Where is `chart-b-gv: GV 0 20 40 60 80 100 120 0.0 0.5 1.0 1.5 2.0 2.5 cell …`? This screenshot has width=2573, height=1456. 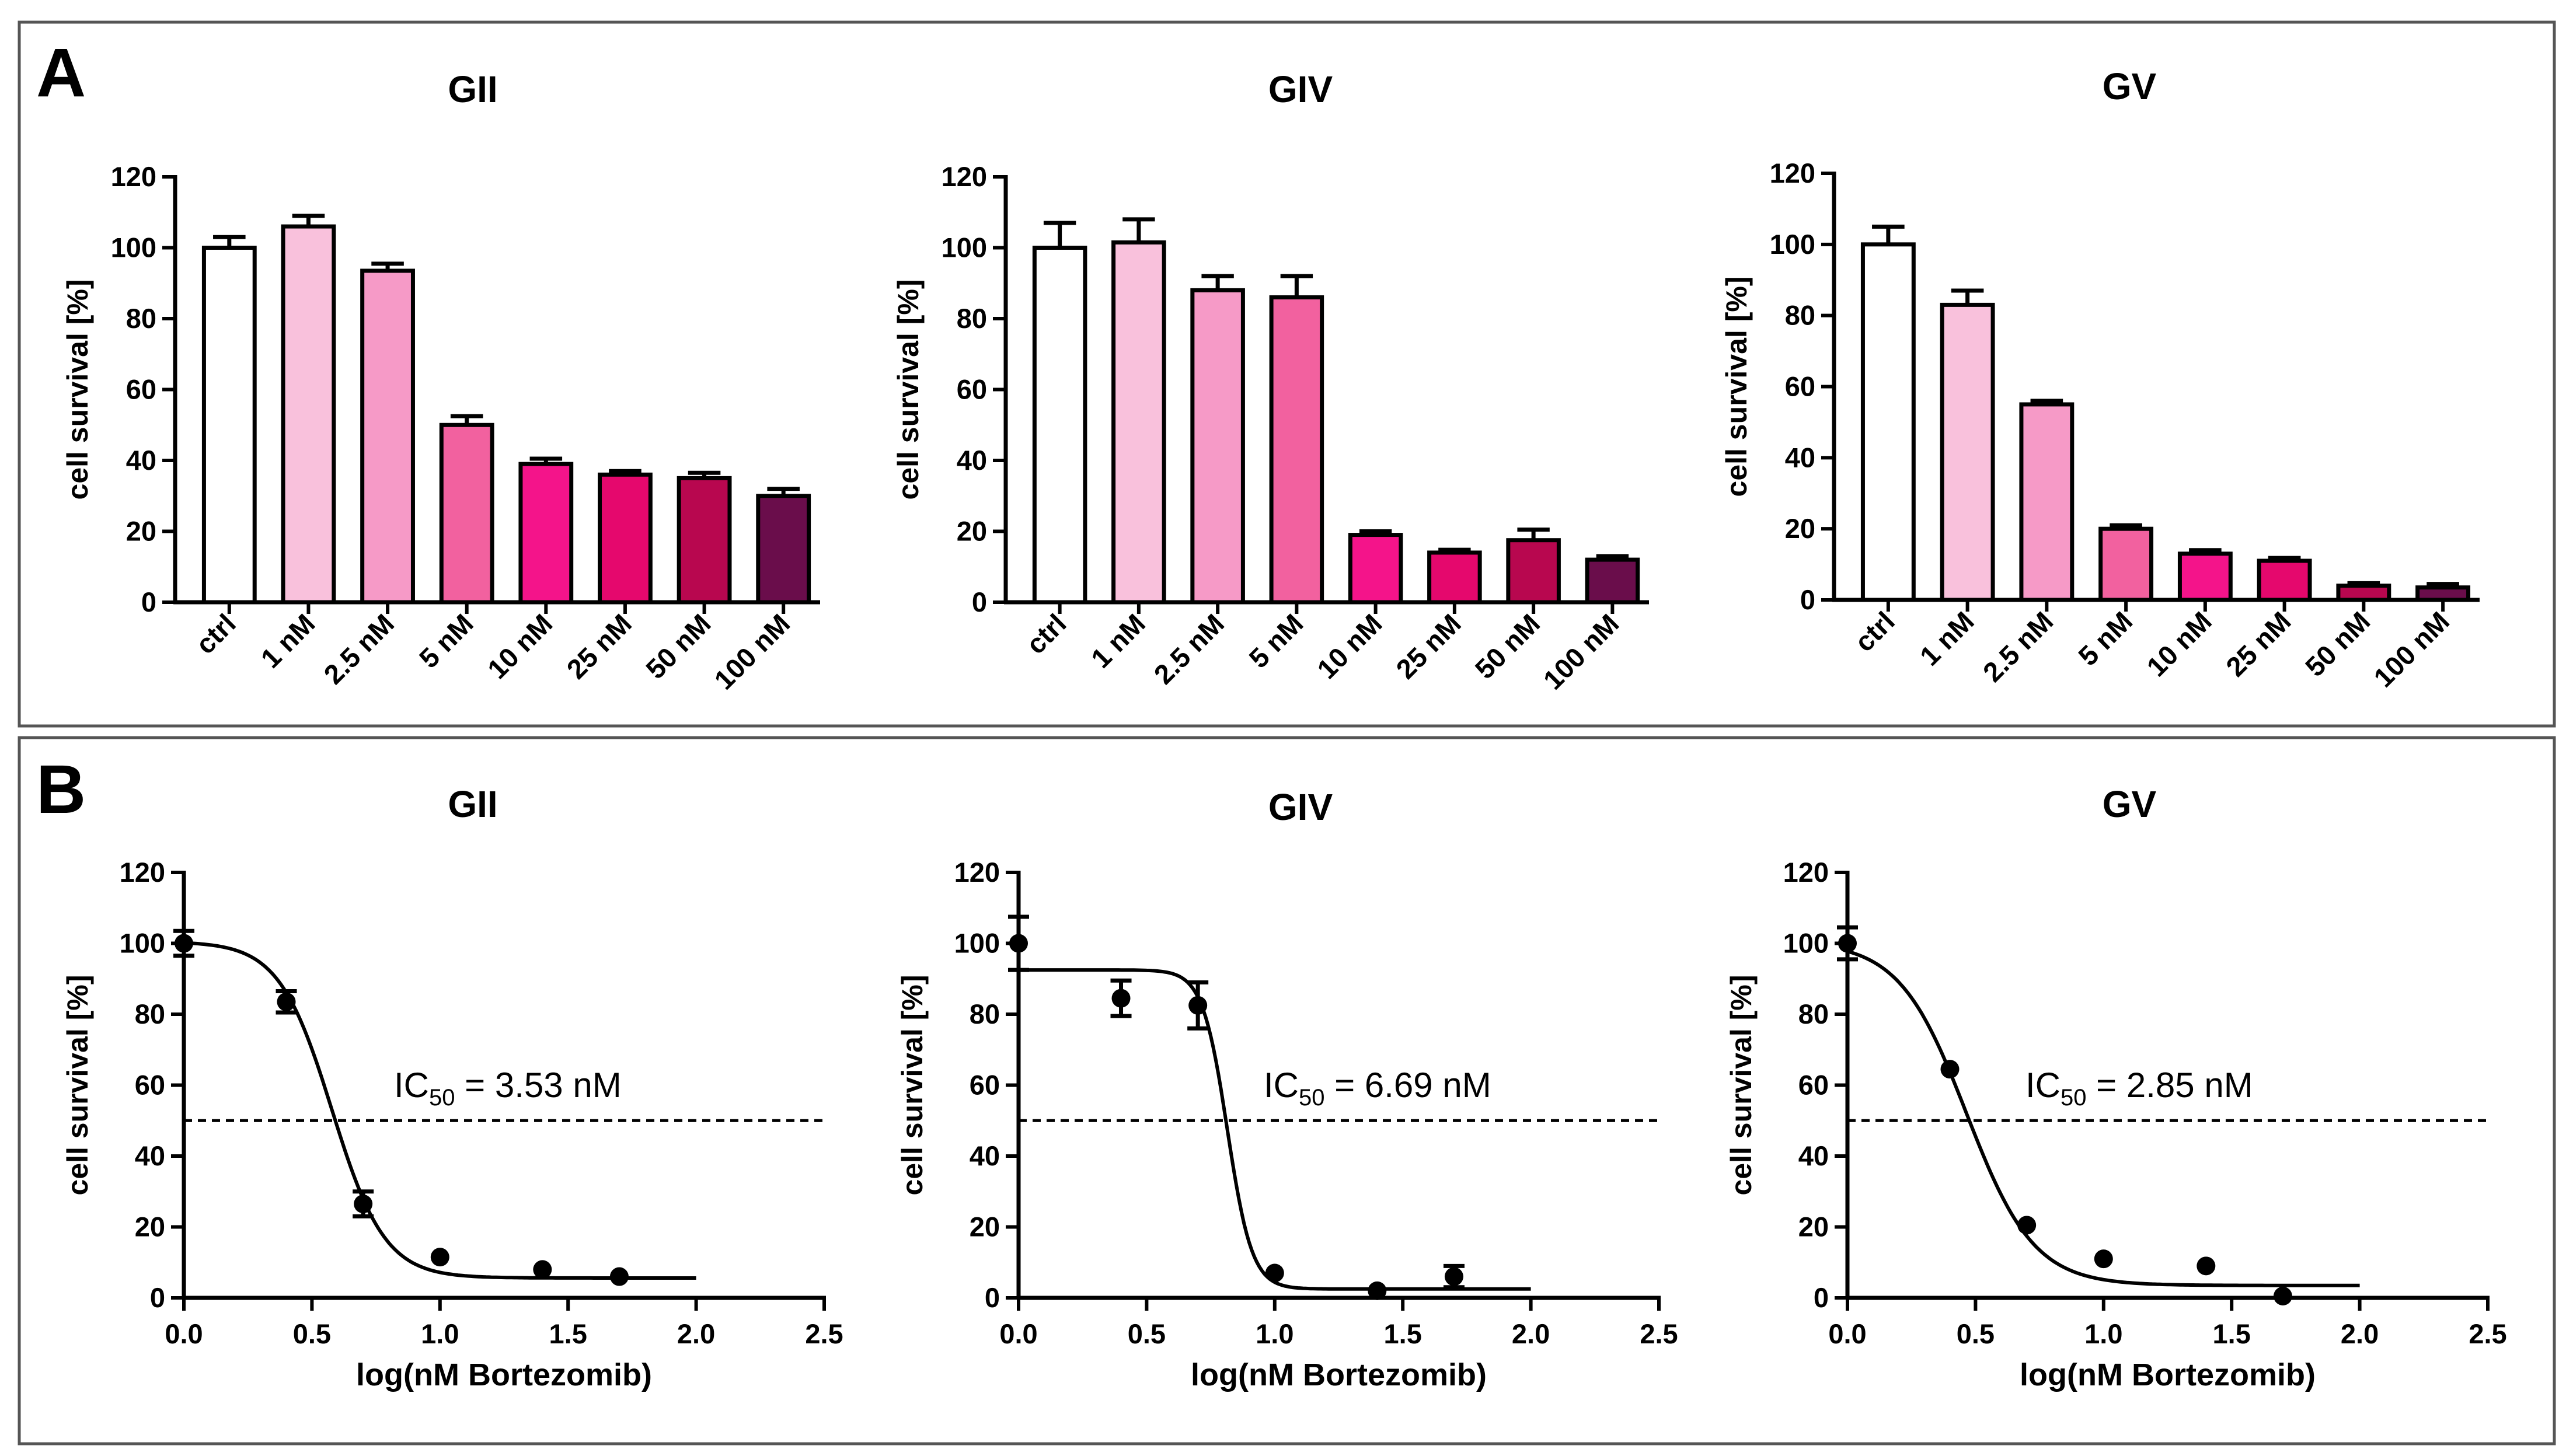
chart-b-gv: GV 0 20 40 60 80 100 120 0.0 0.5 1.0 1.5 2.0 2.5 cell … is located at coordinates (2116, 1087).